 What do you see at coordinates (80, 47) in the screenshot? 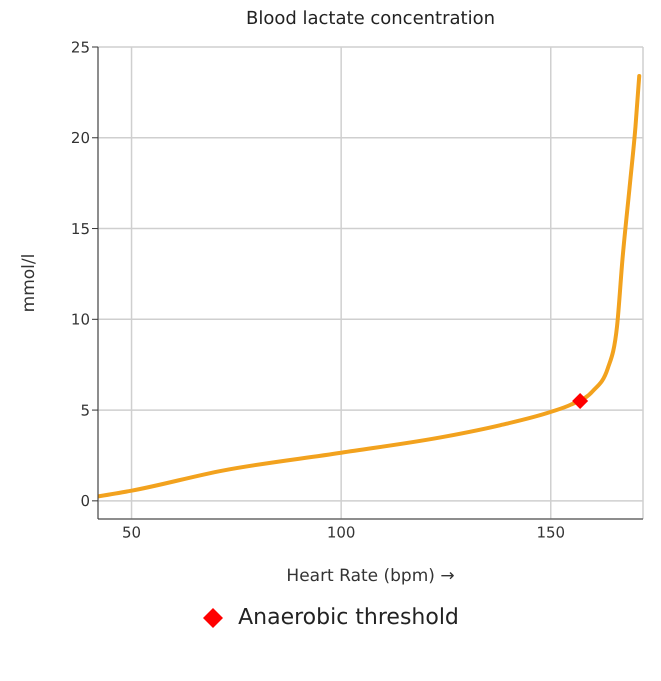
I see `y-tick-label: 25` at bounding box center [80, 47].